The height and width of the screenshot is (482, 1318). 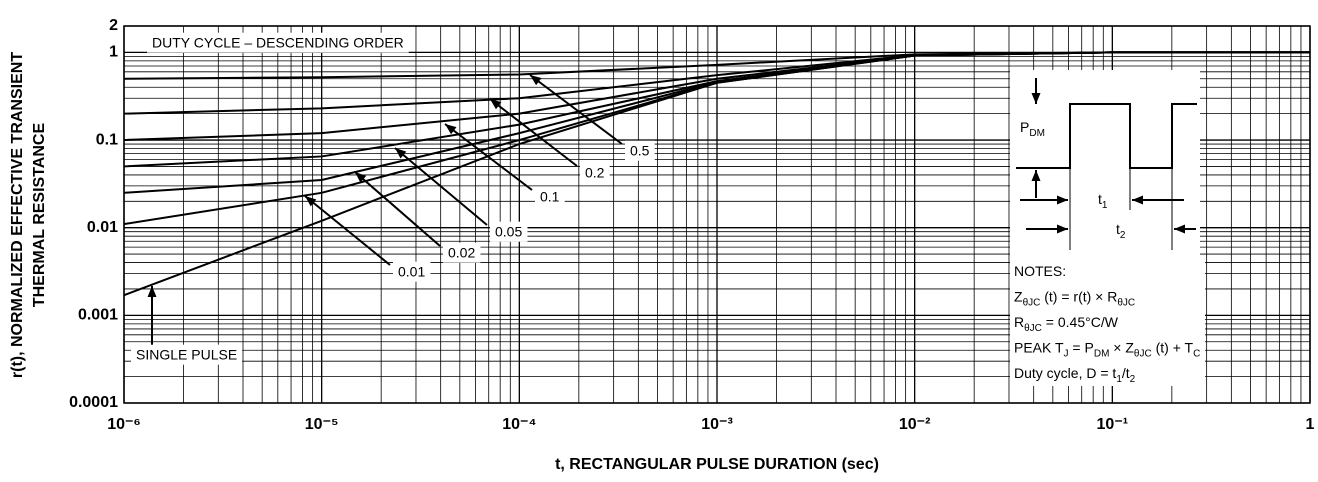 What do you see at coordinates (717, 424) in the screenshot?
I see `x-tick-label: 10⁻³` at bounding box center [717, 424].